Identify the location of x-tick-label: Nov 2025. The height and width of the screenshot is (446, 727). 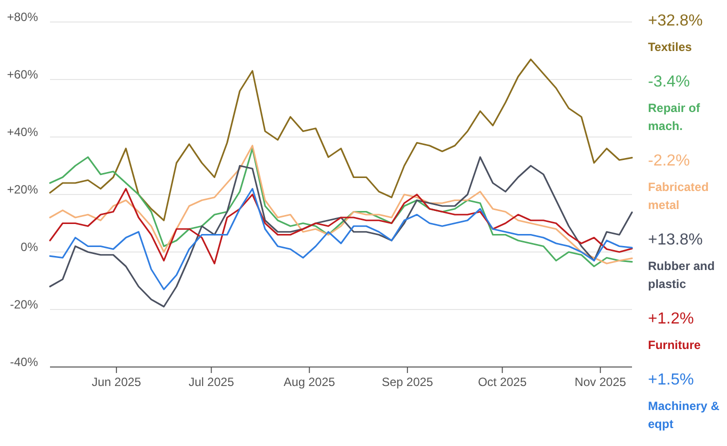
(600, 382).